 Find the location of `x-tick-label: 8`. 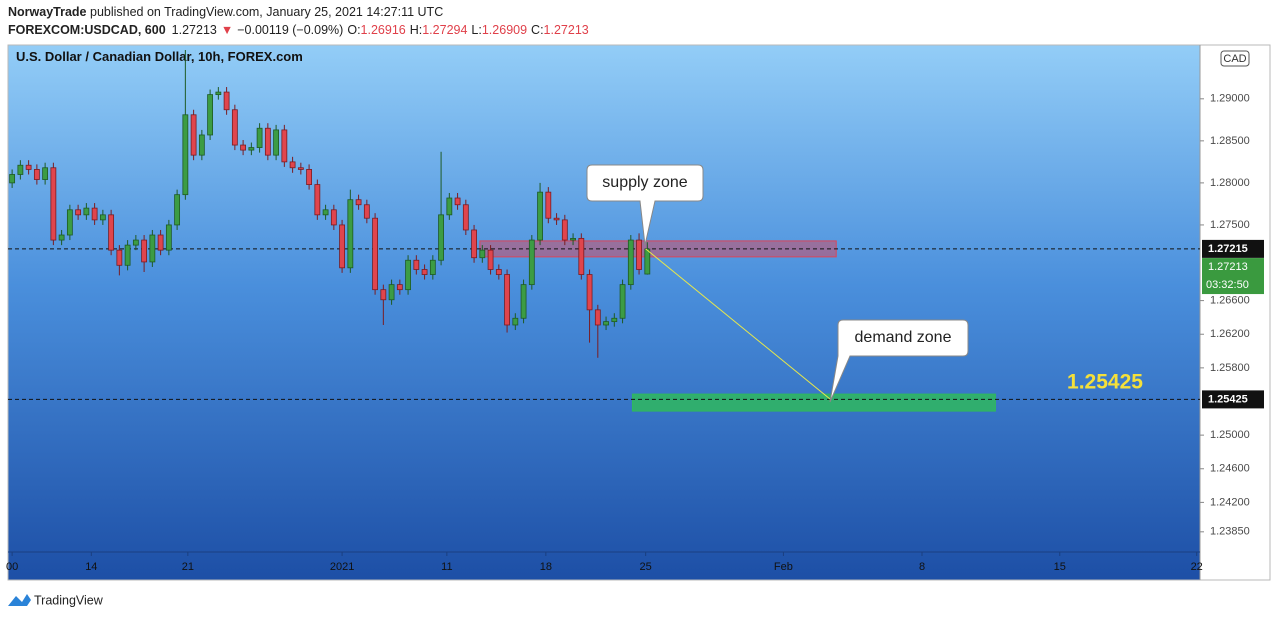

x-tick-label: 8 is located at coordinates (922, 567).